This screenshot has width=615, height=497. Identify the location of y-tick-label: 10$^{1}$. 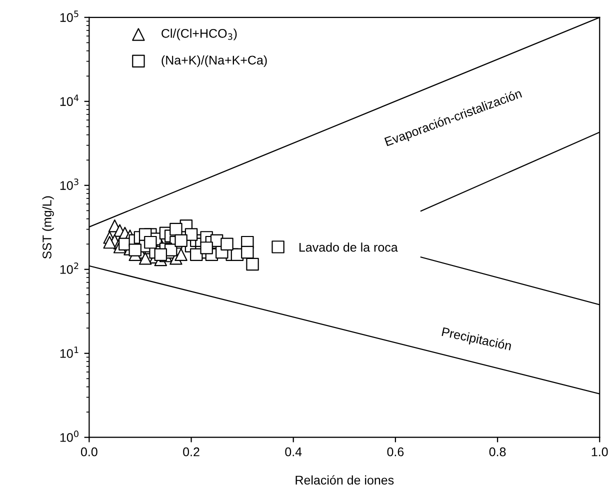
(69, 352).